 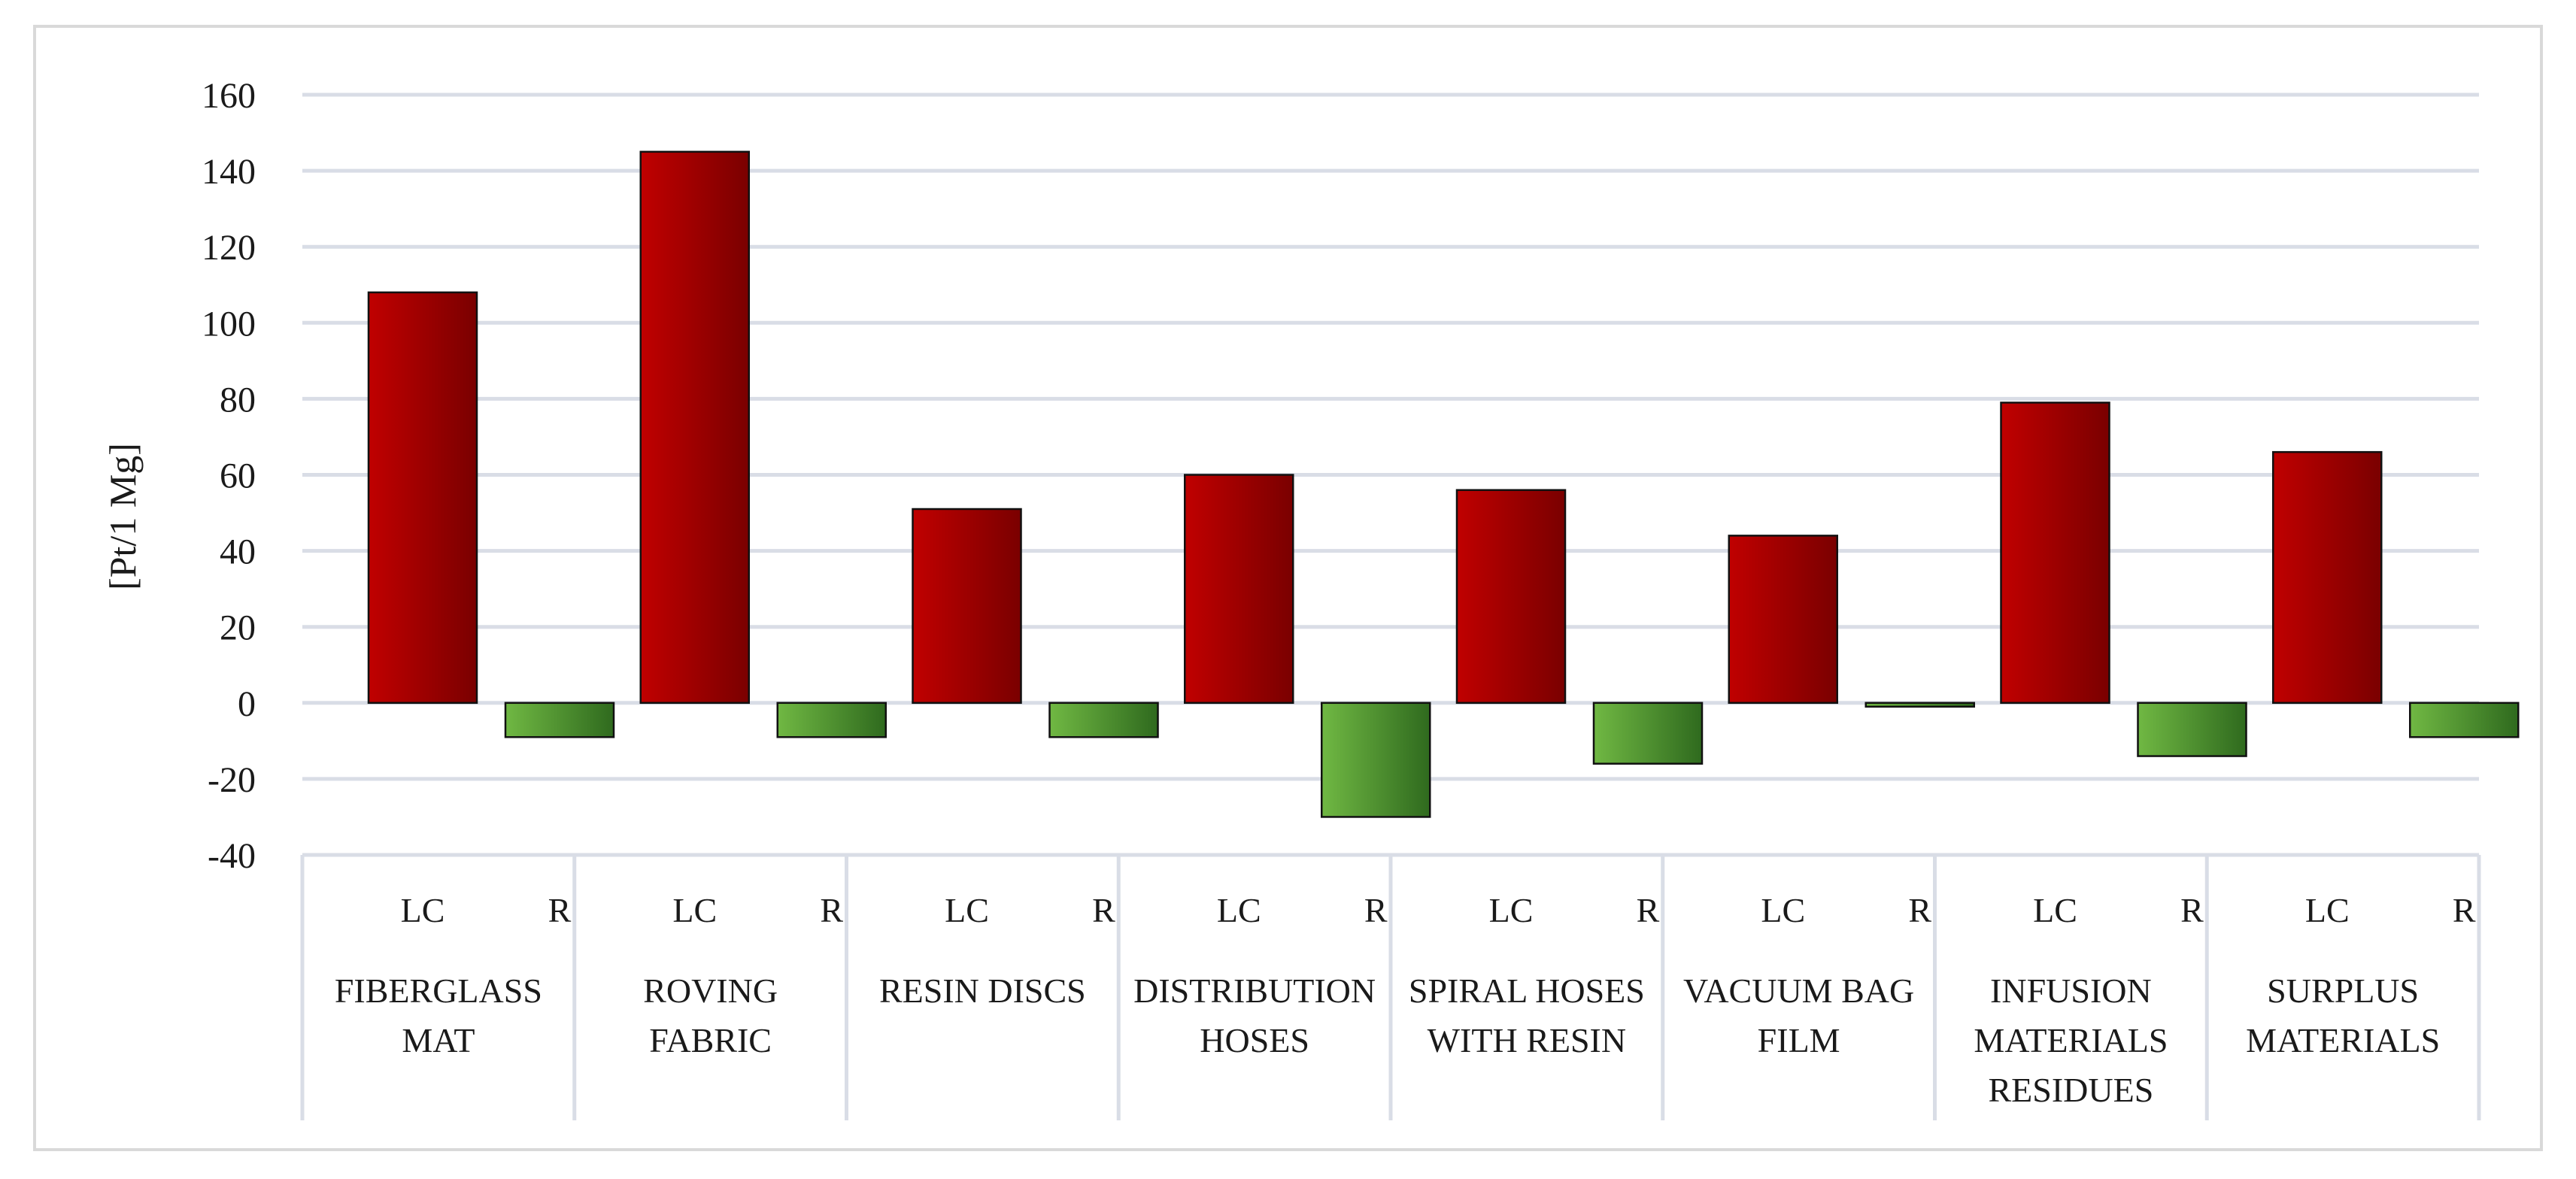 What do you see at coordinates (1527, 1040) in the screenshot?
I see `category-label: WITH RESIN` at bounding box center [1527, 1040].